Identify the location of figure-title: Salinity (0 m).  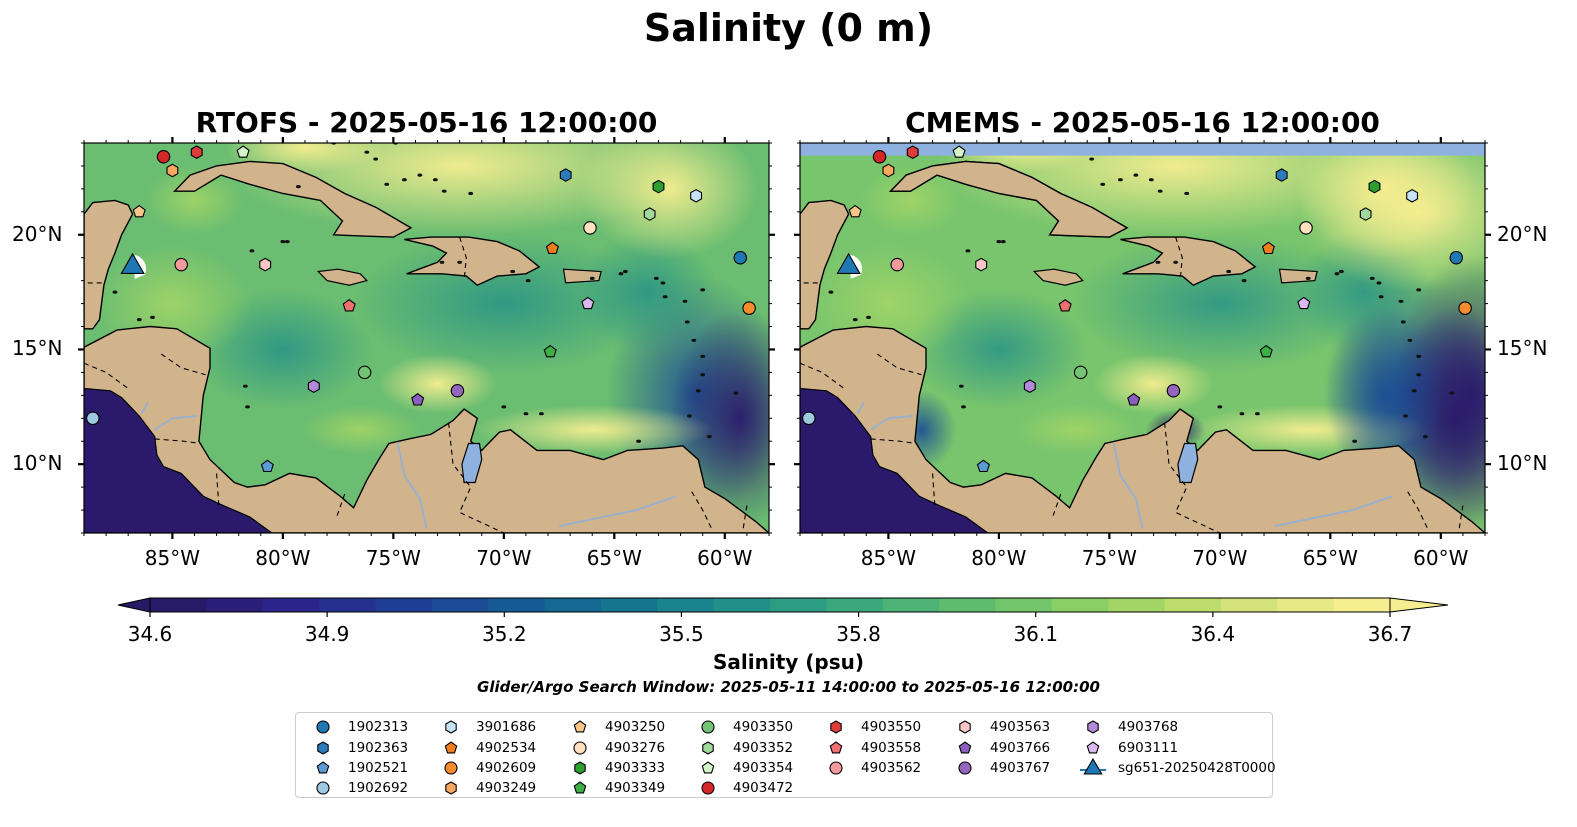
(788, 28).